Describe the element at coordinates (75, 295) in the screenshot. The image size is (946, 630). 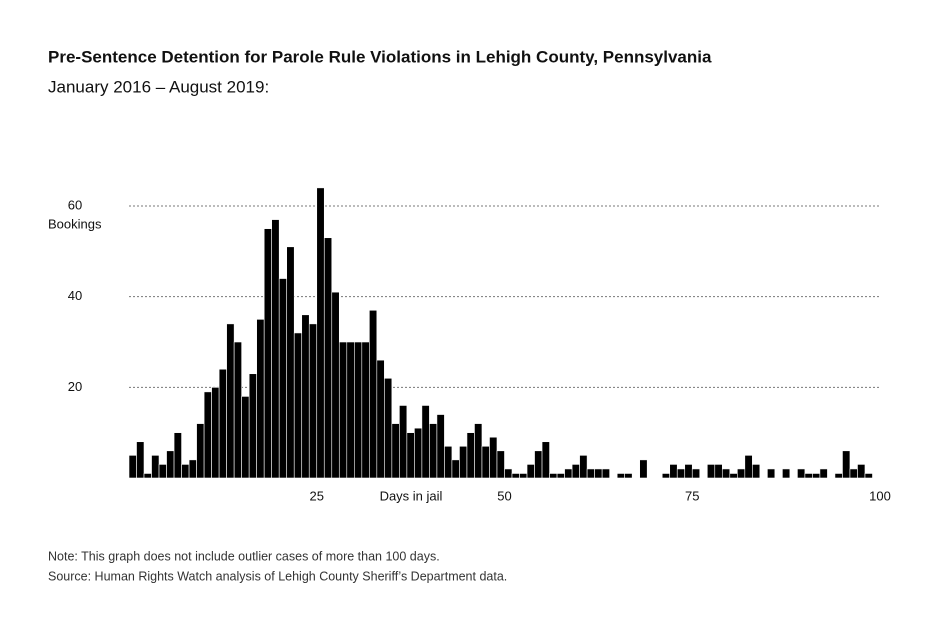
I see `y-tick-label: 40` at that location.